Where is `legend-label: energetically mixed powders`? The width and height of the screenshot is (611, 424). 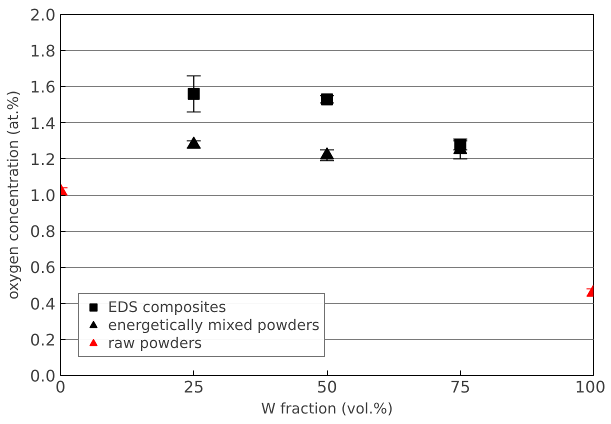
legend-label: energetically mixed powders is located at coordinates (214, 325).